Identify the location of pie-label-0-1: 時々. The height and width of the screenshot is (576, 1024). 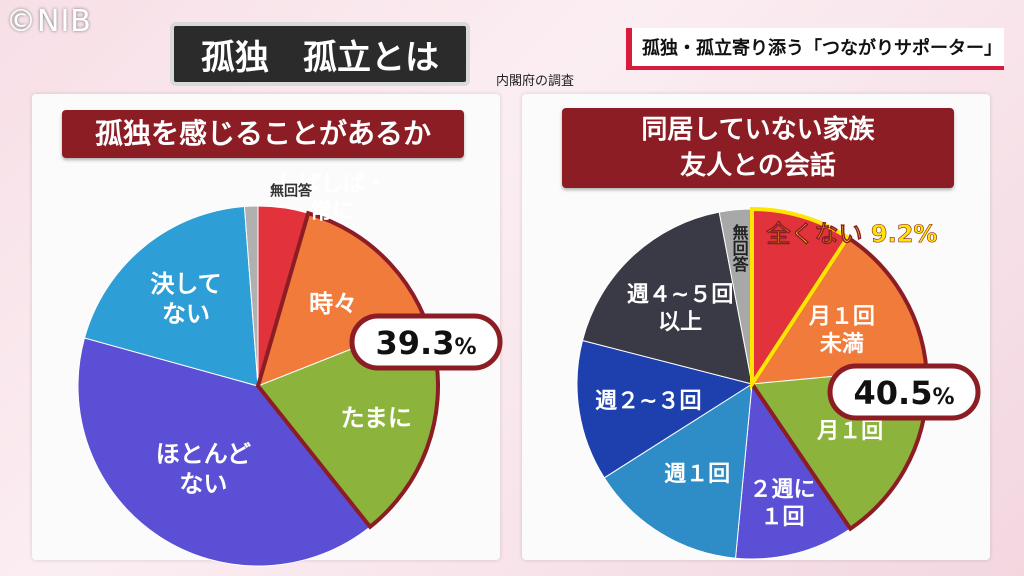
(333, 304).